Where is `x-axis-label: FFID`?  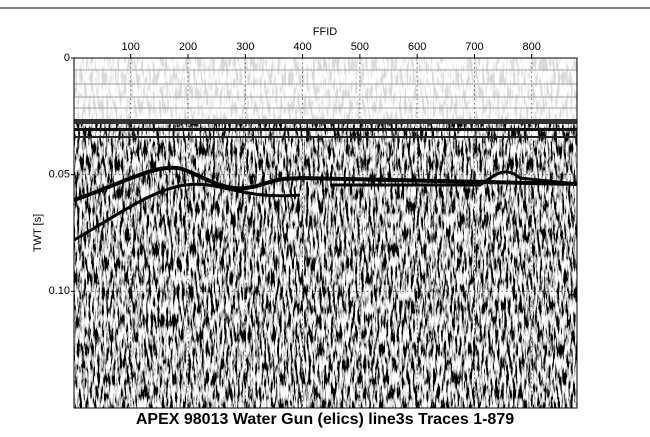
x-axis-label: FFID is located at coordinates (325, 32).